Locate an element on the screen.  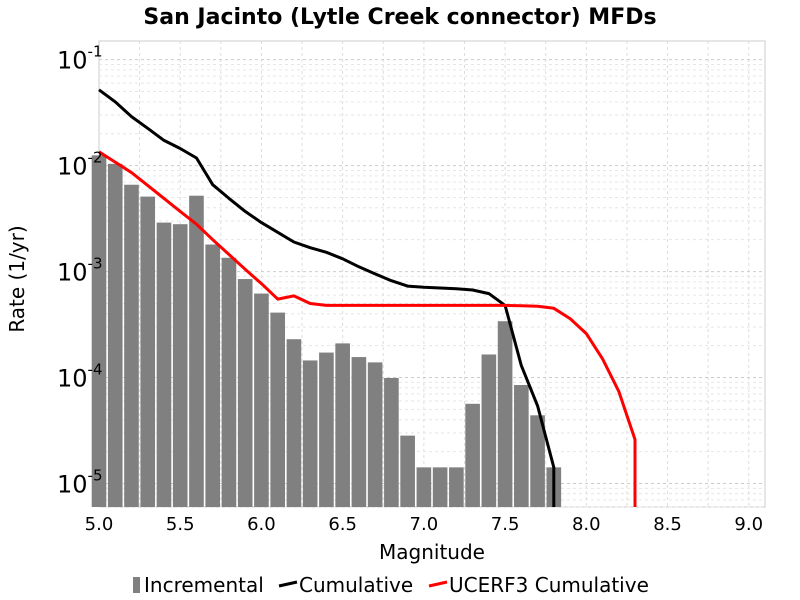
legend: Incremental Cumulative UCERF3 Cumulative is located at coordinates (391, 585).